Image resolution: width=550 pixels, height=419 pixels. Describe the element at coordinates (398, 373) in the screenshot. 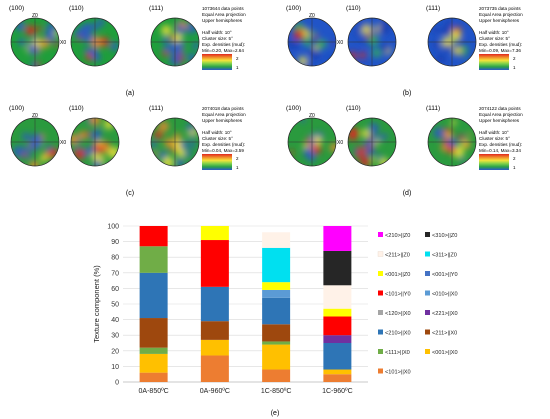

I see `legend-label: <101>||X0` at that location.